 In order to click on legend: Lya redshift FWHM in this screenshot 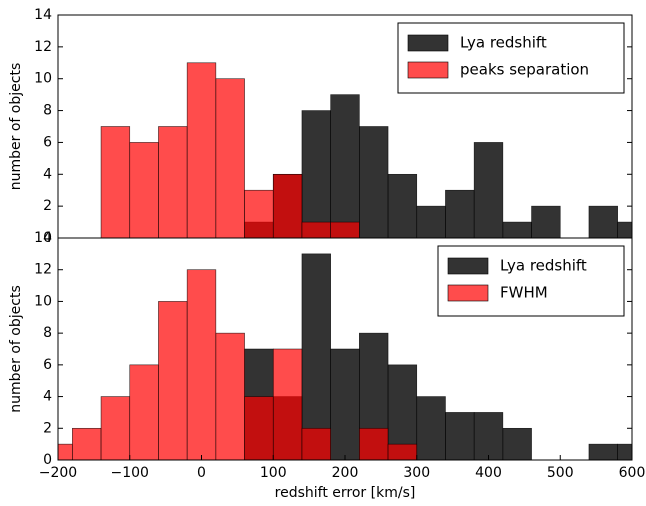, I will do `click(531, 281)`.